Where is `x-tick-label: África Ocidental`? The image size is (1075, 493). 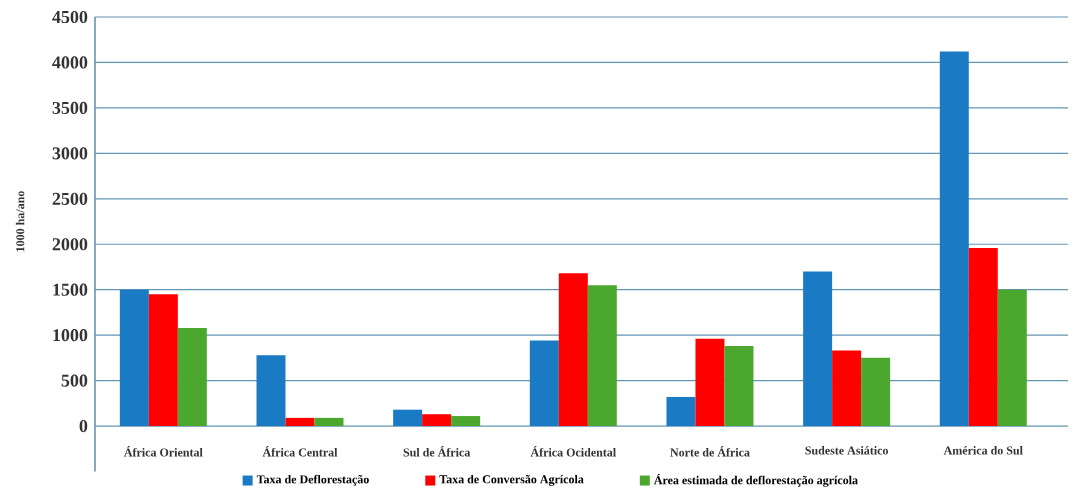 x-tick-label: África Ocidental is located at coordinates (573, 451).